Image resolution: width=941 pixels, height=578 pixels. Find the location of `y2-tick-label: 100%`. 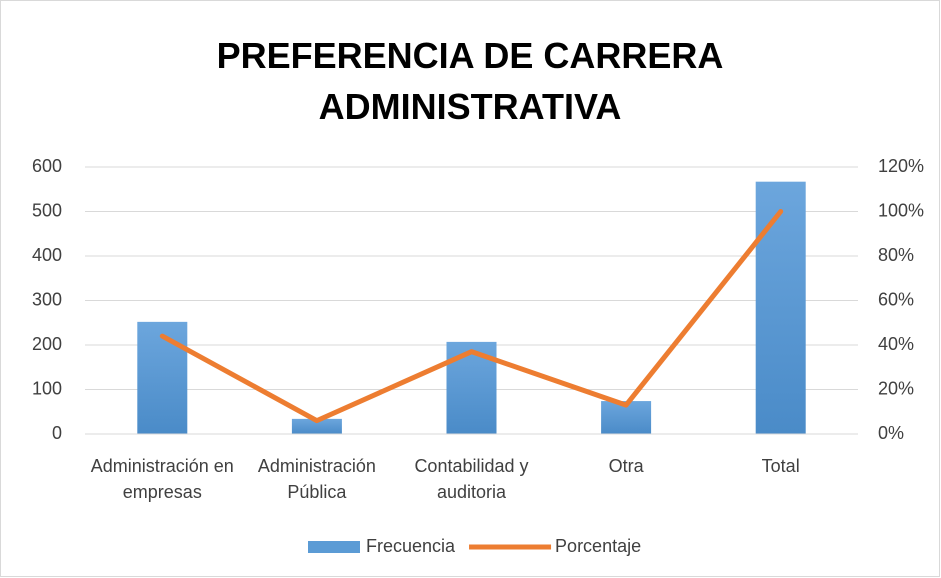

y2-tick-label: 100% is located at coordinates (901, 210).